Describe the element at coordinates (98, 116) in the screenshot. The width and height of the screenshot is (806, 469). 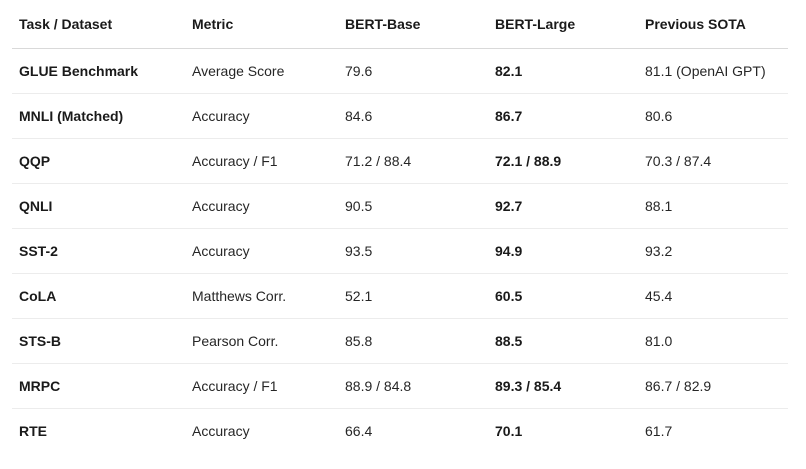
I see `task-cell: MNLI (Matched)` at that location.